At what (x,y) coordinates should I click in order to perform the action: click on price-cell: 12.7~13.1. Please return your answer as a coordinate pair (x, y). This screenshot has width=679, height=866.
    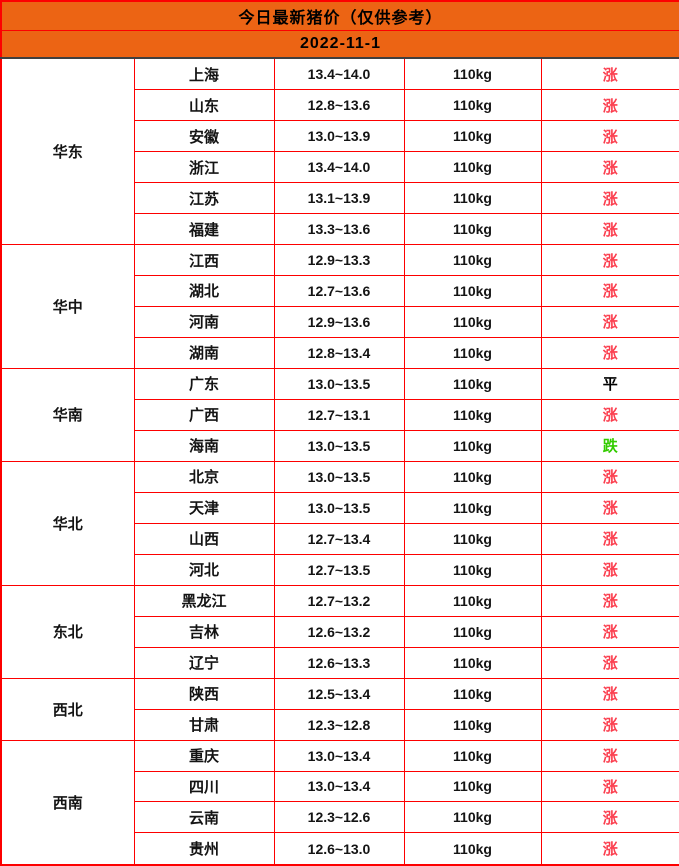
    Looking at the image, I should click on (339, 414).